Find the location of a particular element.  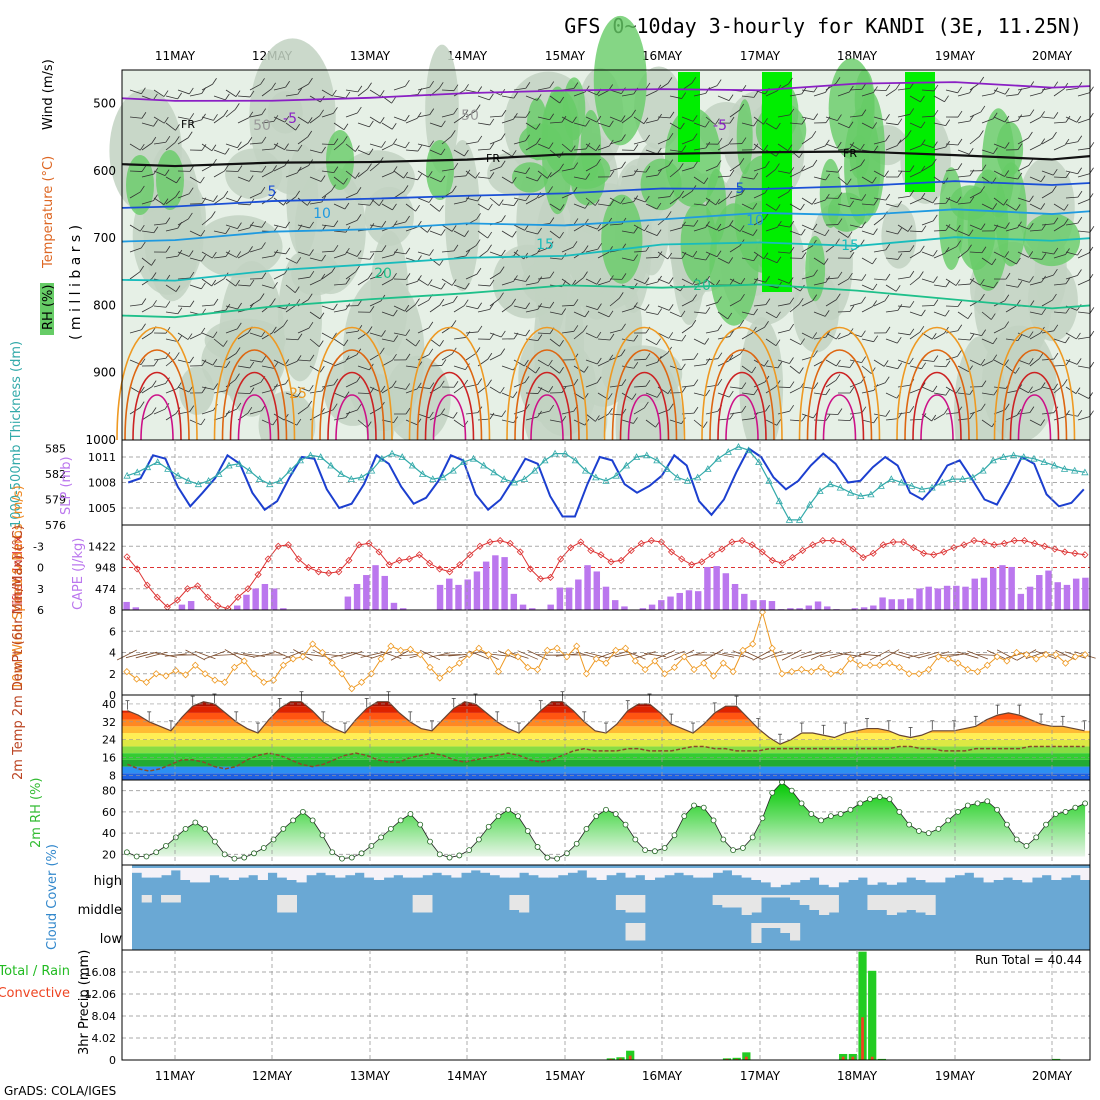

isotherm--5 is located at coordinates (606, 91).